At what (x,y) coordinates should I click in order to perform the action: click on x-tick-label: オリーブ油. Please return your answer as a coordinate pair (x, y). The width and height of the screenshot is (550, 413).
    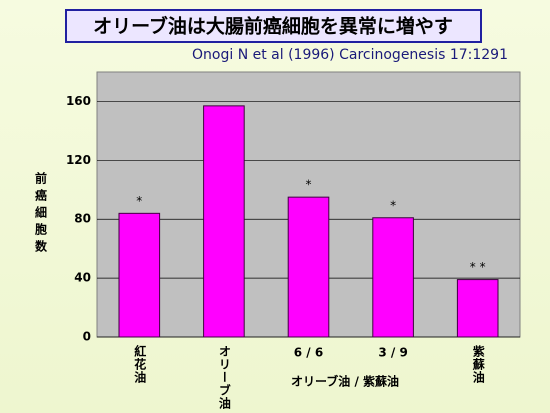
    Looking at the image, I should click on (224, 377).